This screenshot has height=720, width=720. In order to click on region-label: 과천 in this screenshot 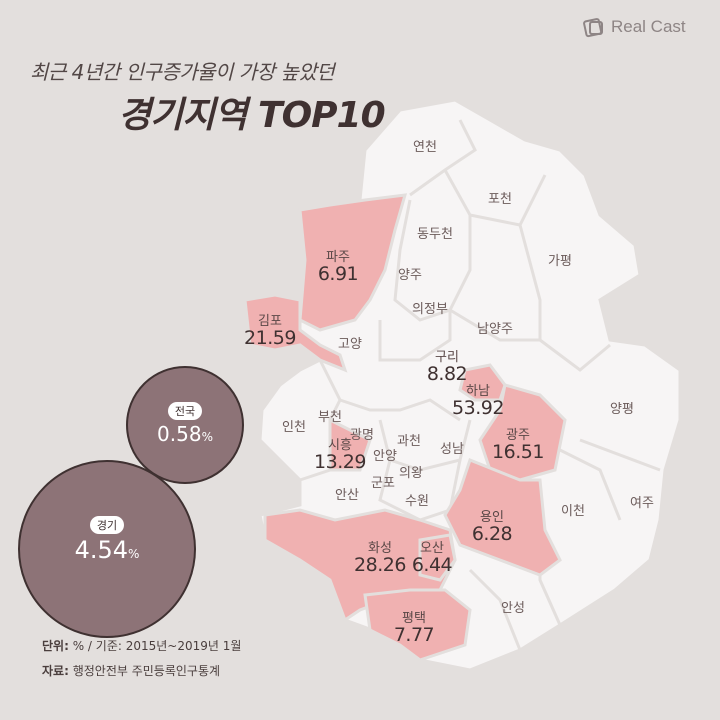, I will do `click(409, 441)`.